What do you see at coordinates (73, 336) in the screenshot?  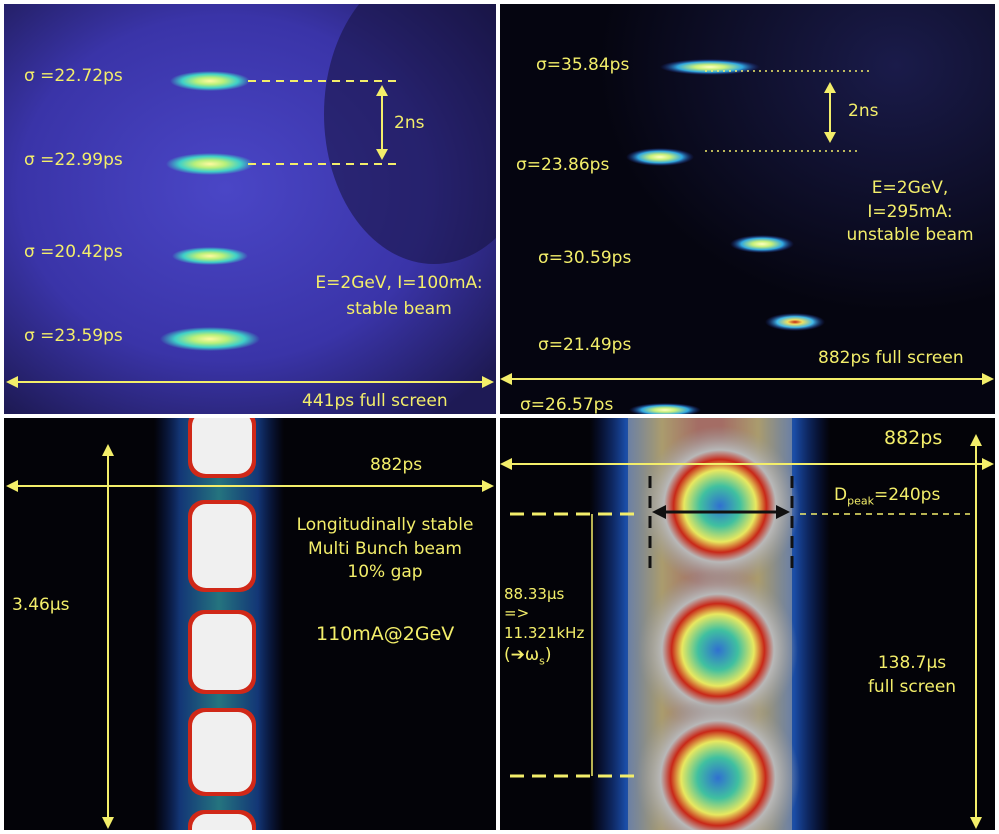 I see `sigma-label: σ =23.59ps` at bounding box center [73, 336].